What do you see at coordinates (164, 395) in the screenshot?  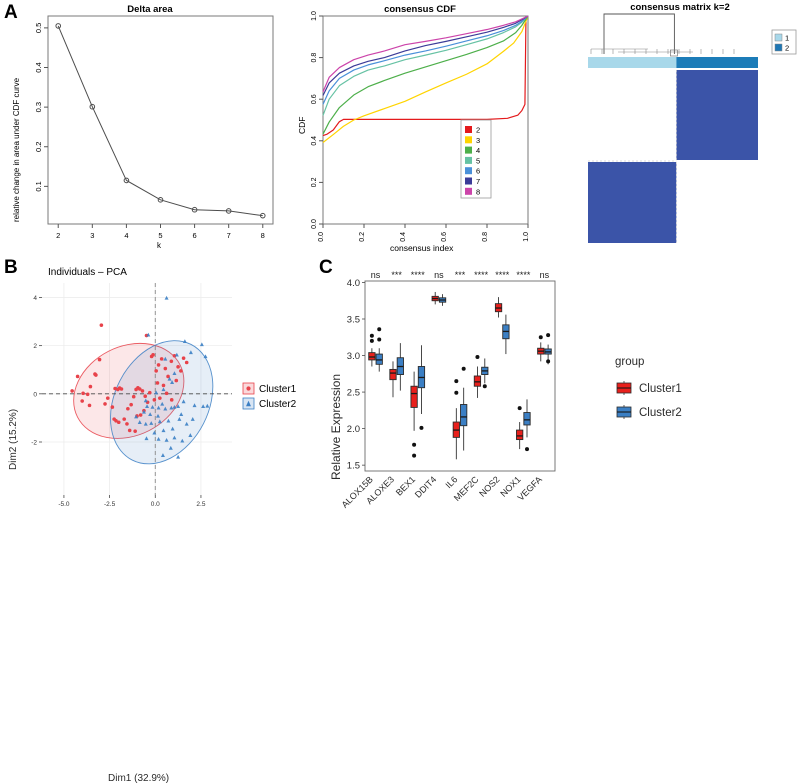 I see `pca-svg: -5.0 -2.5 0.0 2.5 4 2 0 -2 Cluster1 Cluster2` at bounding box center [164, 395].